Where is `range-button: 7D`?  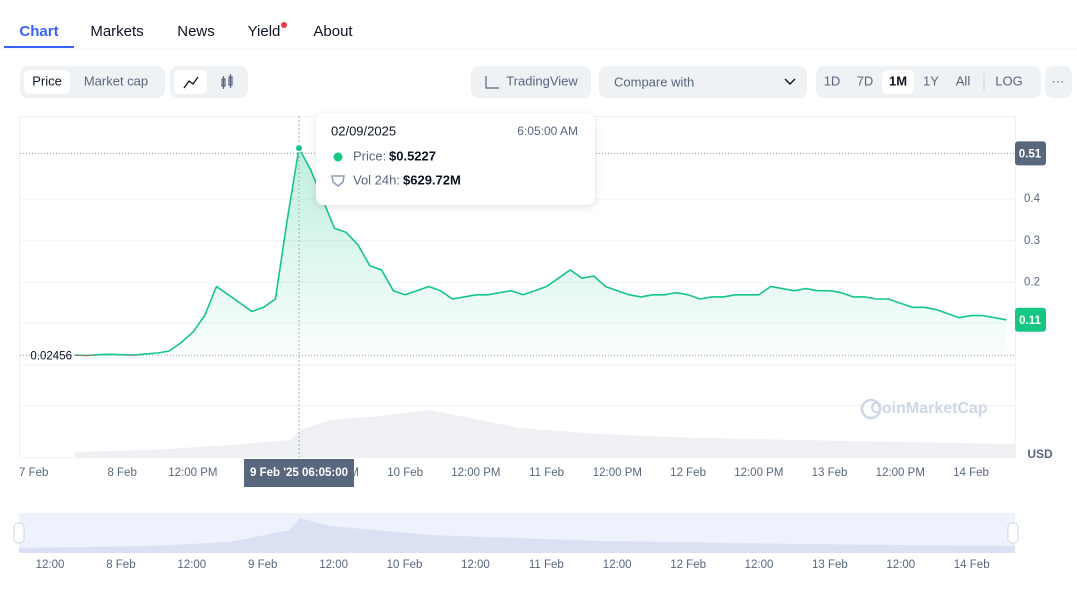 range-button: 7D is located at coordinates (865, 80).